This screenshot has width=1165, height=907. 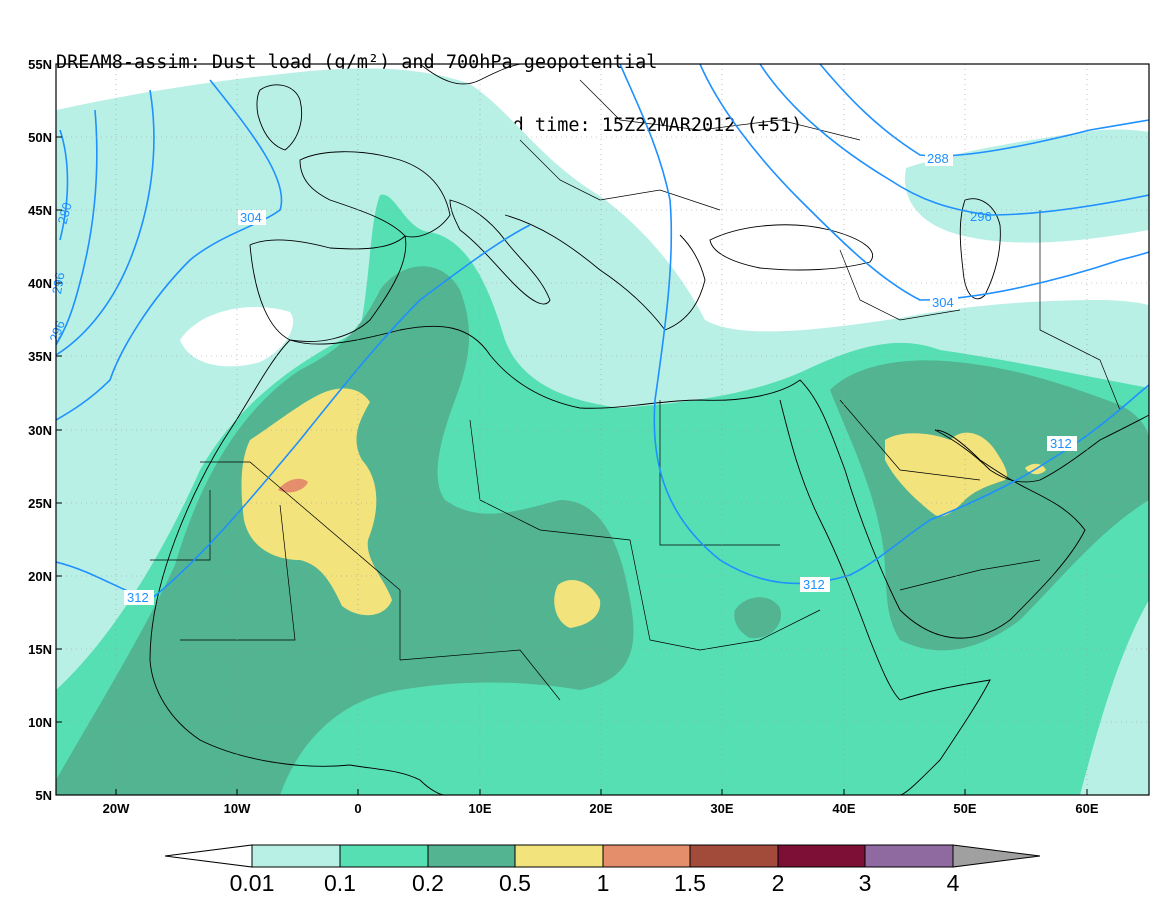 I want to click on colorbar-swatch-0.5, so click(x=559, y=856).